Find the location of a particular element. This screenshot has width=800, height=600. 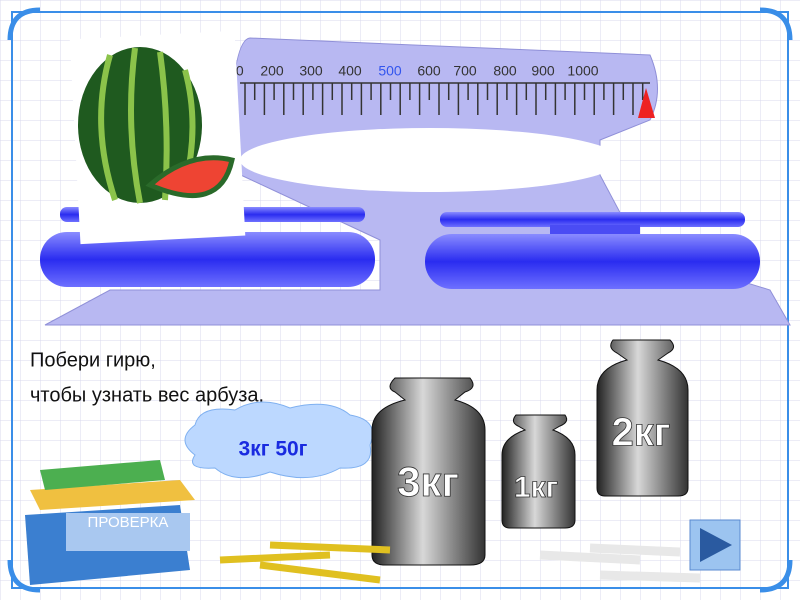

scale-label: 200 is located at coordinates (272, 71).